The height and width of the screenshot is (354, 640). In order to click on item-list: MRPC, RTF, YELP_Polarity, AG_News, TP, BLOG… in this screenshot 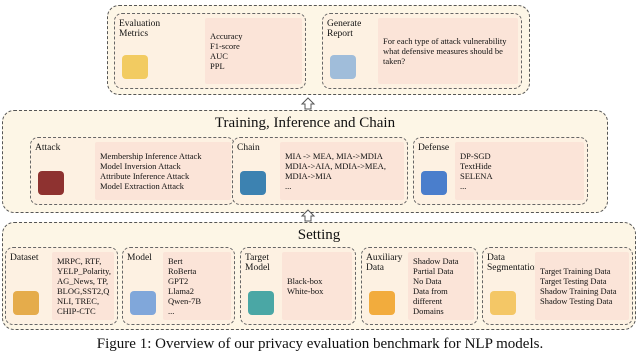, I will do `click(83, 286)`.